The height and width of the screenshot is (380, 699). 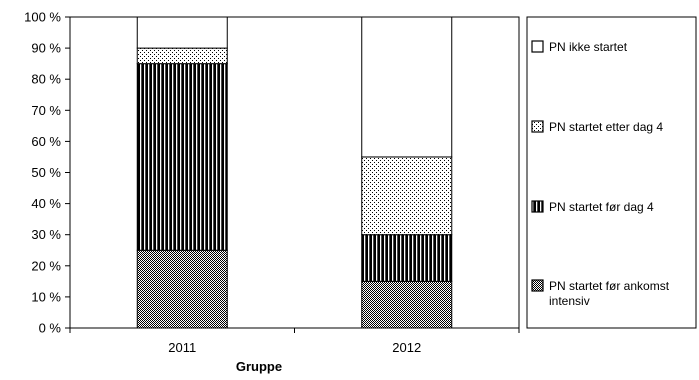 What do you see at coordinates (609, 293) in the screenshot?
I see `legend-label: PN startet før ankomst intensiv` at bounding box center [609, 293].